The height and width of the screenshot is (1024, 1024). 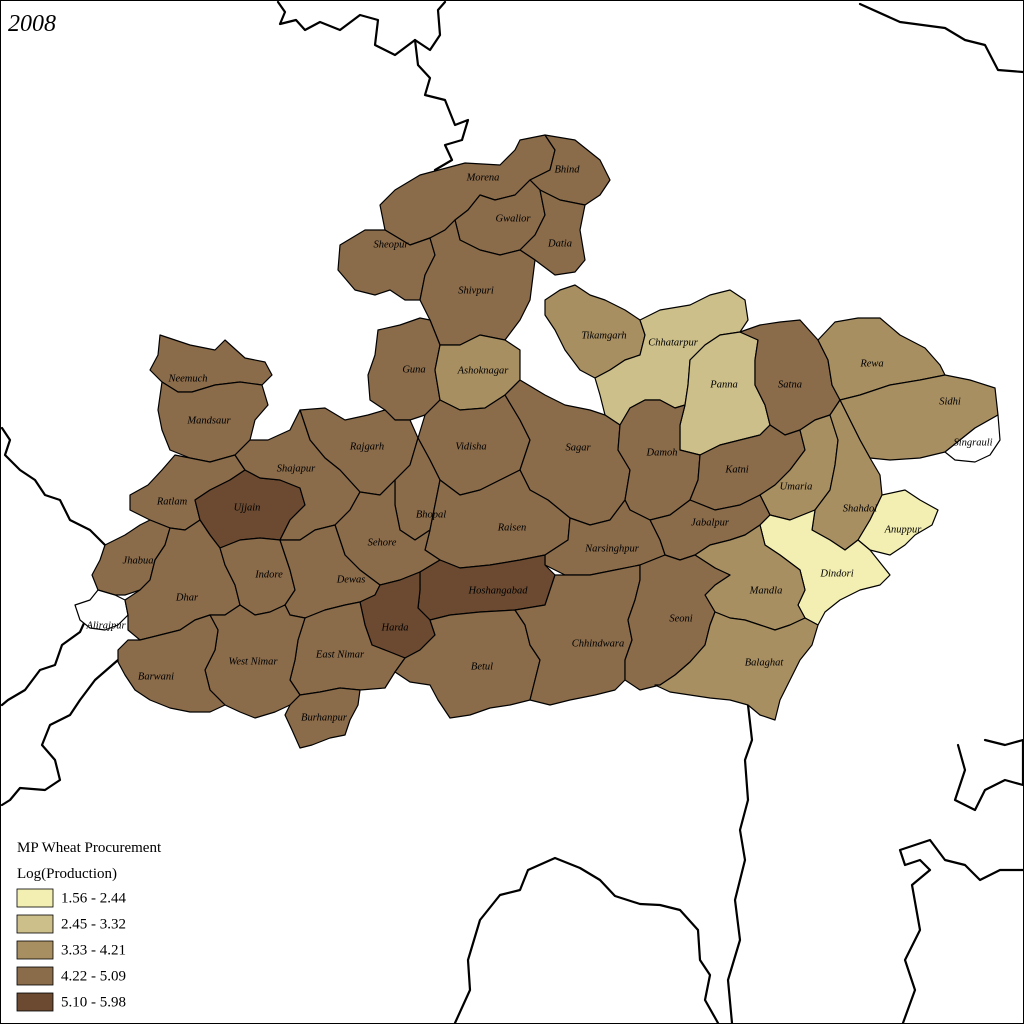 What do you see at coordinates (662, 452) in the screenshot?
I see `label-damoh: Damoh` at bounding box center [662, 452].